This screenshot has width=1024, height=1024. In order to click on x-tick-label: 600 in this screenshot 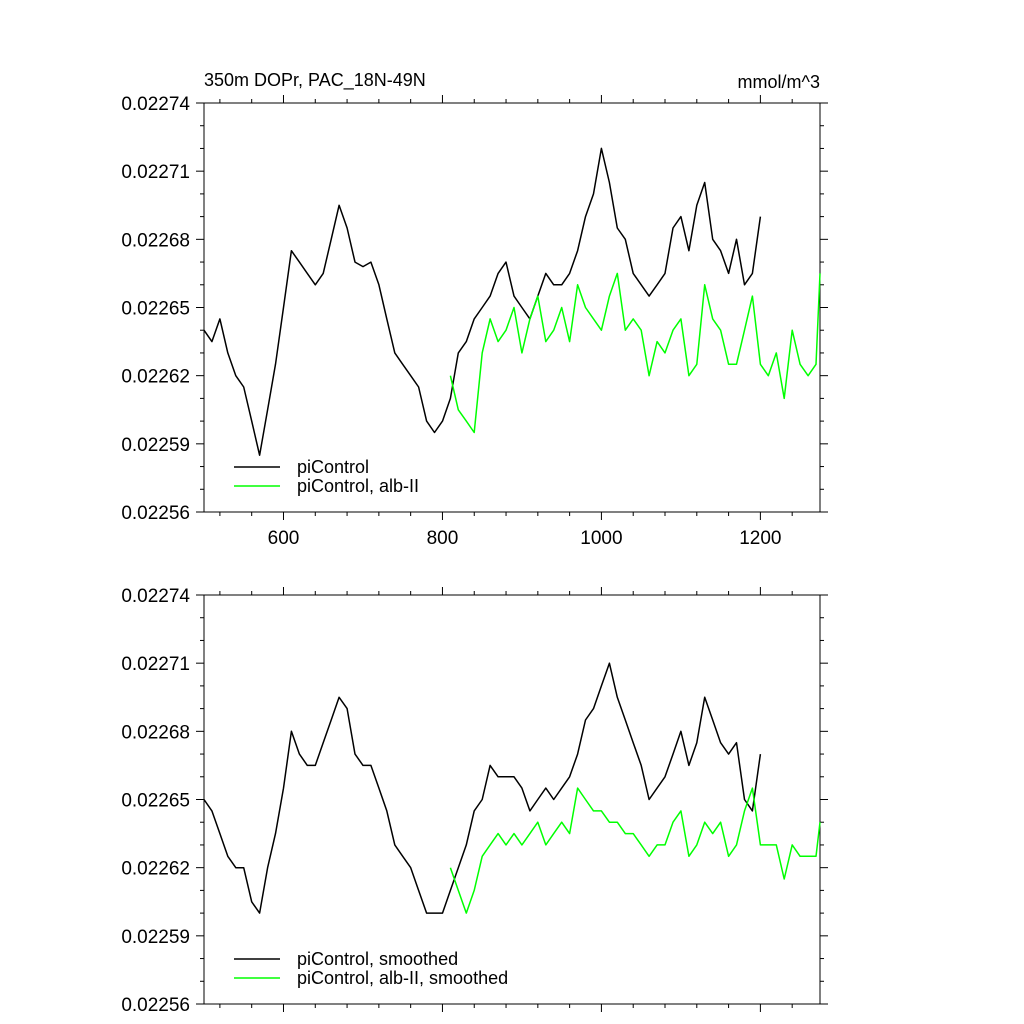, I will do `click(284, 538)`.